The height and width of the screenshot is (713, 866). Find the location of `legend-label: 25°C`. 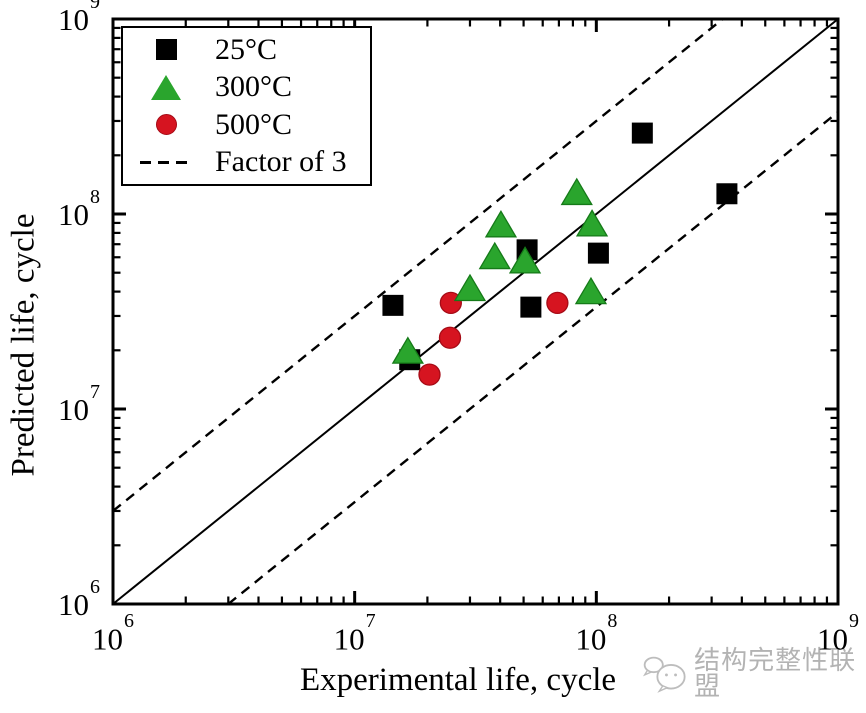

legend-label: 25°C is located at coordinates (246, 49).